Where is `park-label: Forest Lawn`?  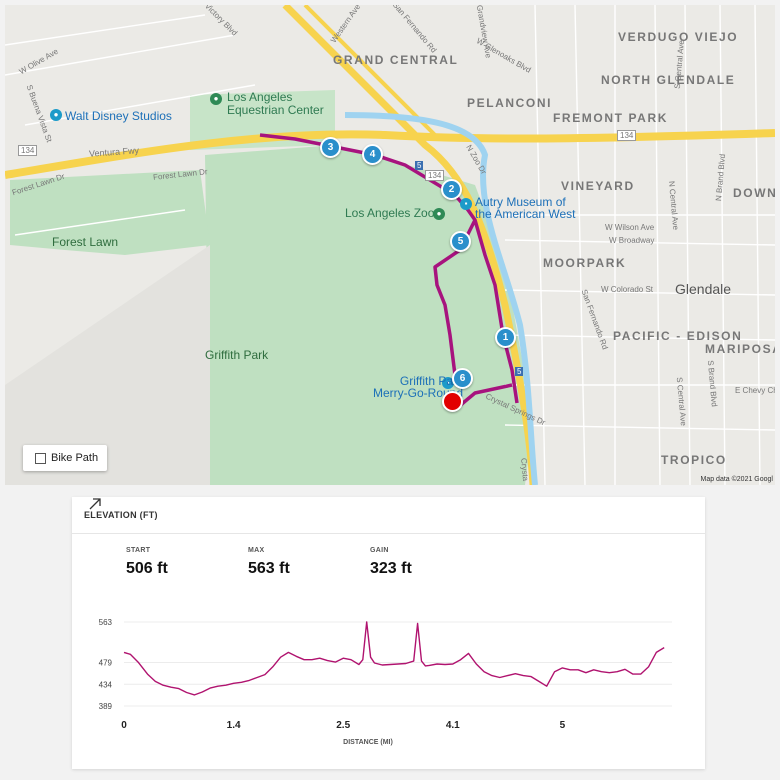
park-label: Forest Lawn is located at coordinates (85, 242).